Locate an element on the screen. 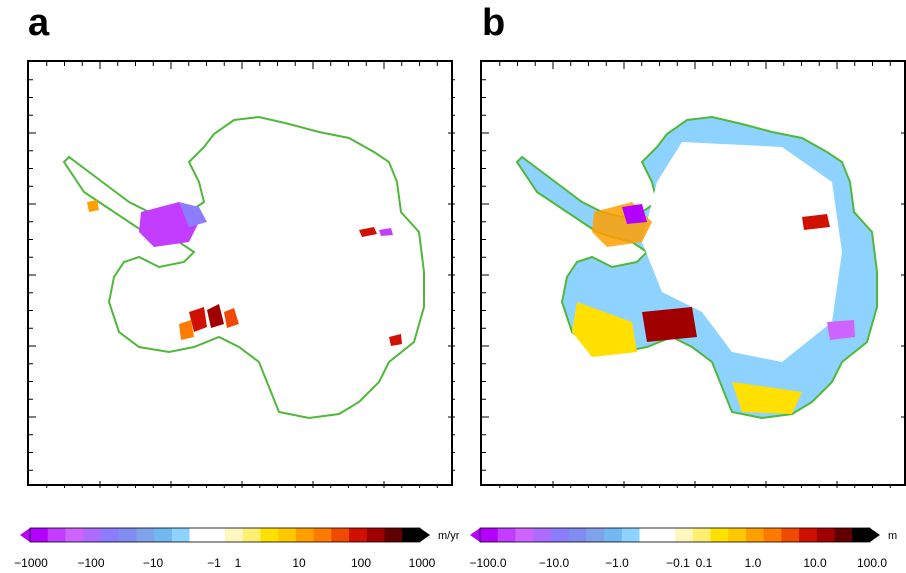 This screenshot has width=906, height=573. colorbar-b-tick: 100.0 is located at coordinates (872, 563).